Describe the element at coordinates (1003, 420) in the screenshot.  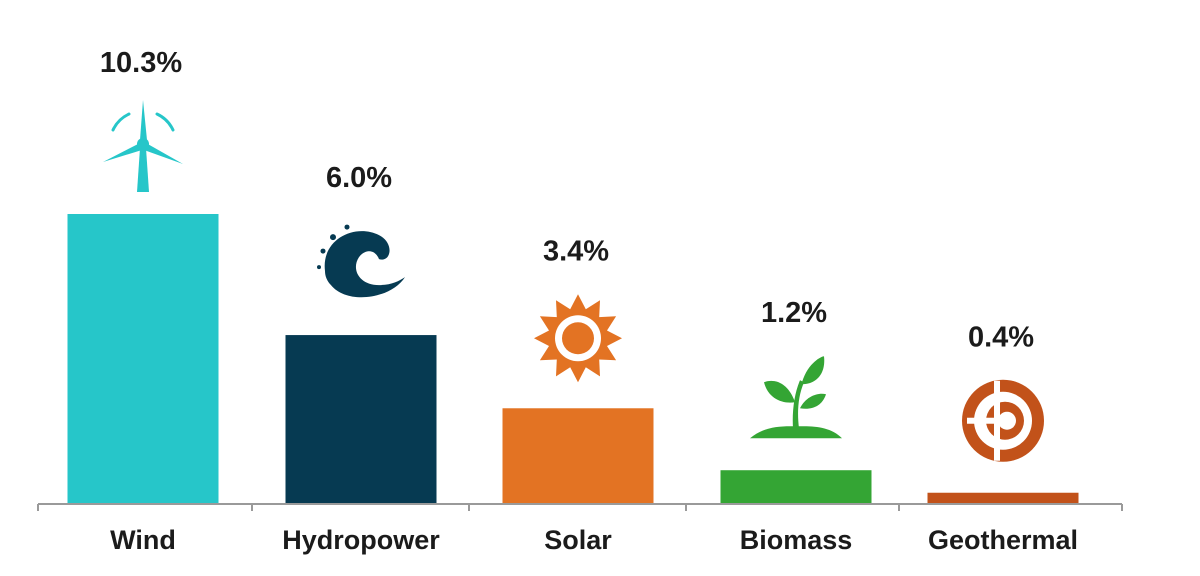
I see `geothermal-globe-icon` at that location.